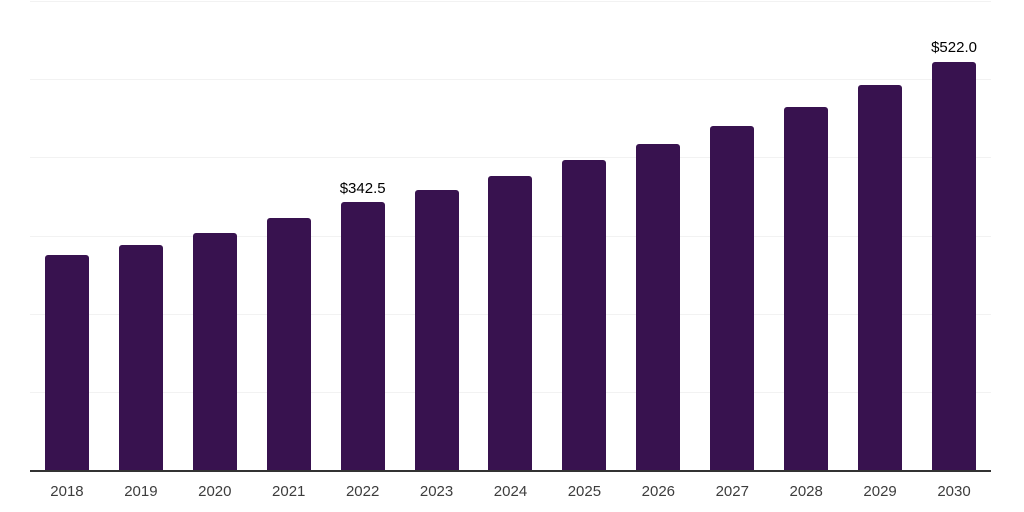  I want to click on bar-cell-2027, so click(732, 235).